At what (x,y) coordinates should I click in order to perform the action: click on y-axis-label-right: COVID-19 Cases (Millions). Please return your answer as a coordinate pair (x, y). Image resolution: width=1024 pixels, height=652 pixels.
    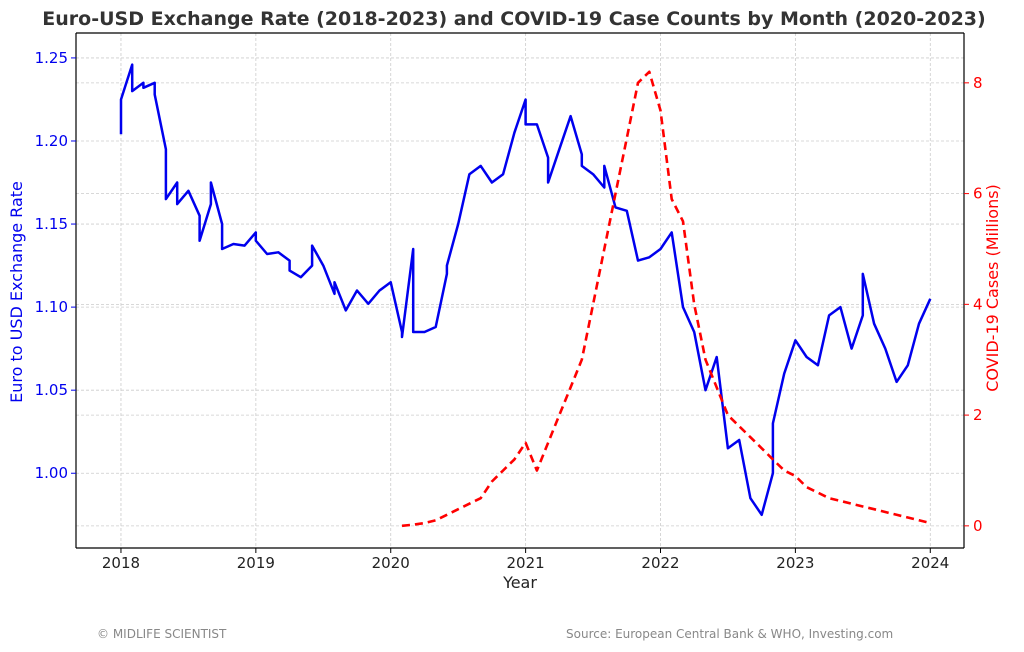
    Looking at the image, I should click on (992, 288).